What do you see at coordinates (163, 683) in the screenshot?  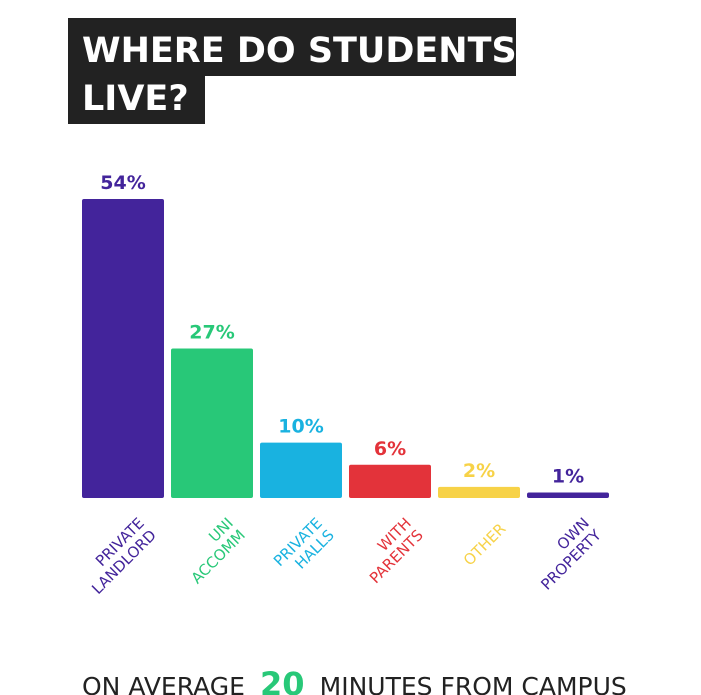 I see `footer-text: ON AVERAGE` at bounding box center [163, 683].